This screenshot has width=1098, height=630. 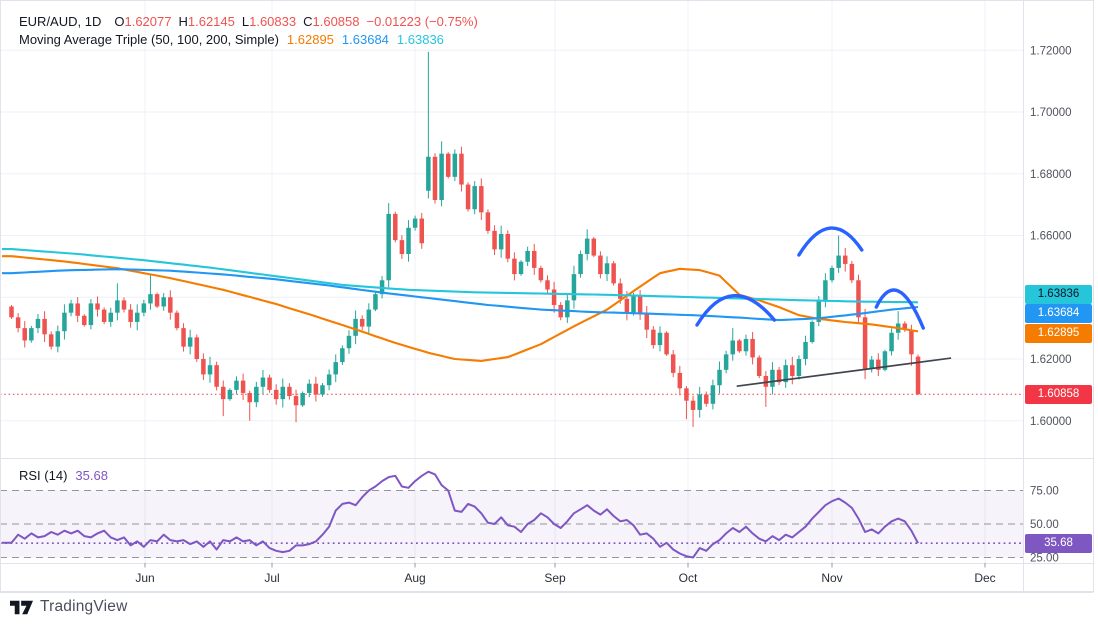 What do you see at coordinates (511, 524) in the screenshot?
I see `rsi-band` at bounding box center [511, 524].